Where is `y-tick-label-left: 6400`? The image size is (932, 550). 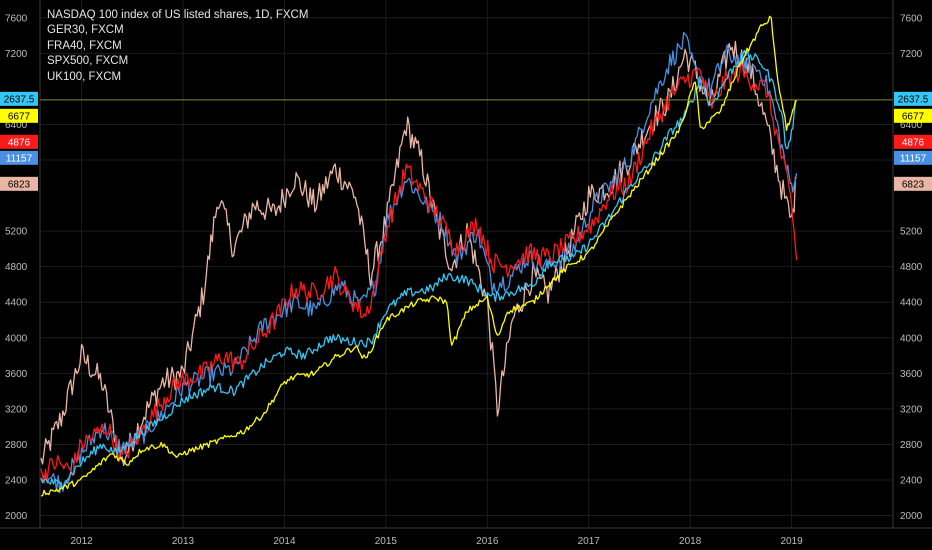
y-tick-label-left: 6400 is located at coordinates (16, 125).